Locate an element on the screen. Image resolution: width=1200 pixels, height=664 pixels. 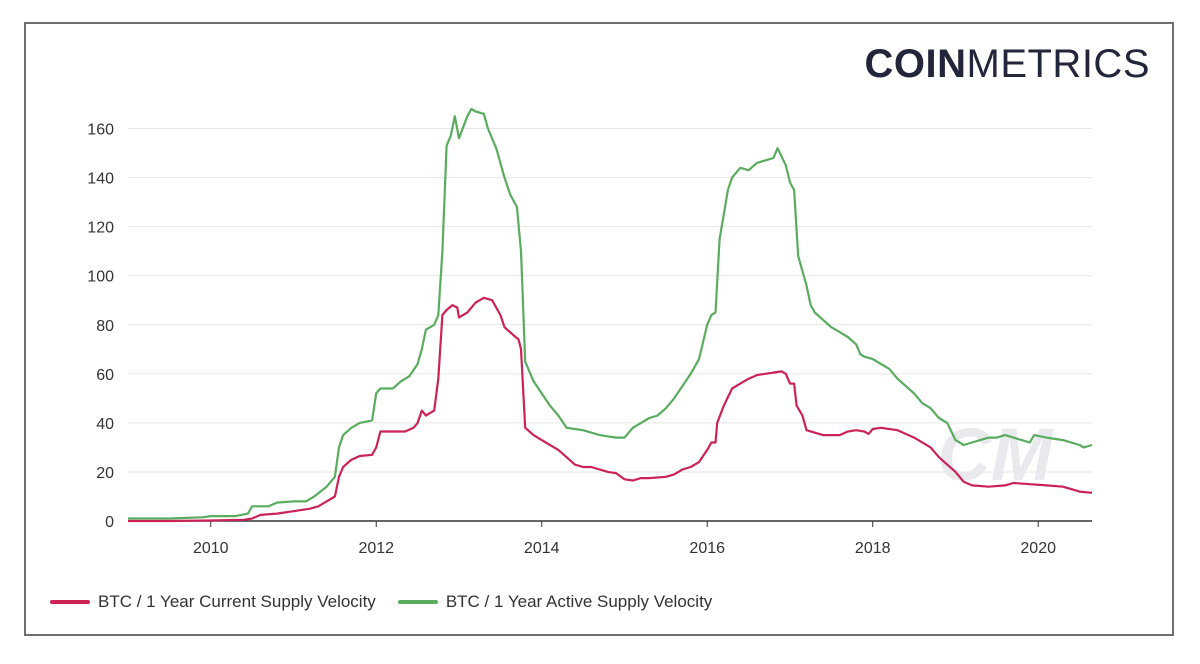
y-axis: 0 20 40 60 80 100 120 140 160 is located at coordinates (100, 326).